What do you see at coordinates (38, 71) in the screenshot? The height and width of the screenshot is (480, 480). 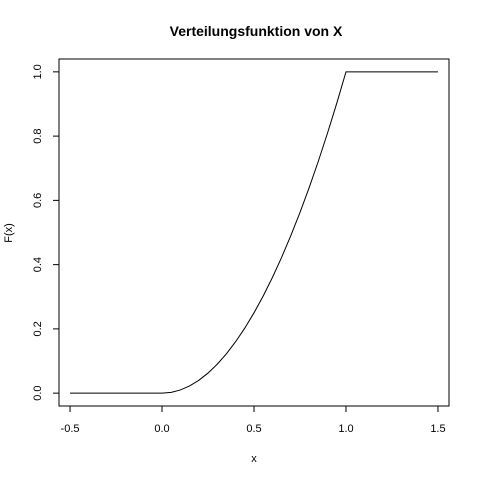 I see `y-tick-label: 1.0` at bounding box center [38, 71].